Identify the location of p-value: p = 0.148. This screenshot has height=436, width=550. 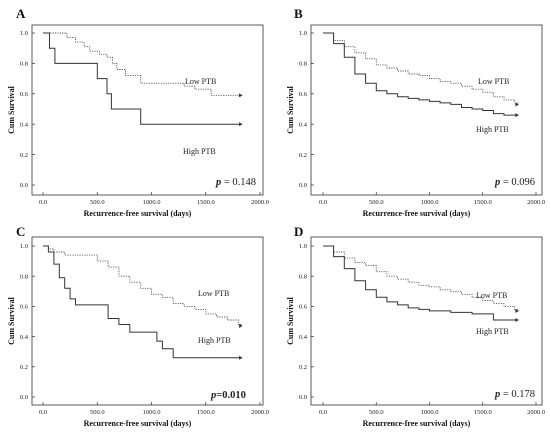
(235, 182).